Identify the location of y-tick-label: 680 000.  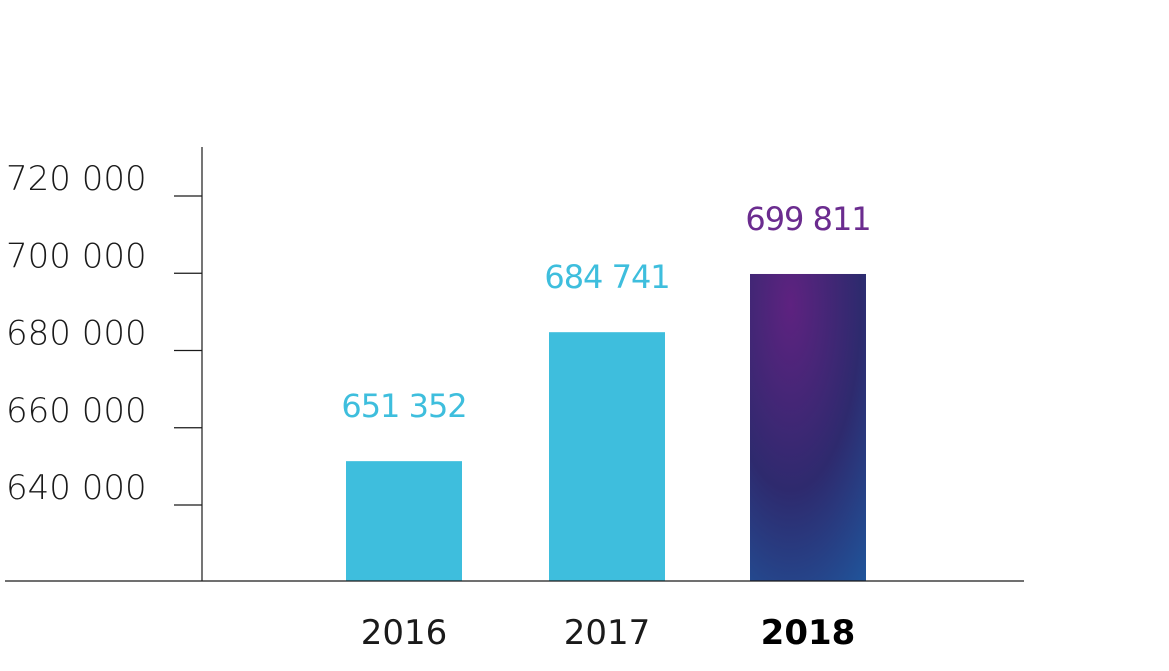
(76, 334).